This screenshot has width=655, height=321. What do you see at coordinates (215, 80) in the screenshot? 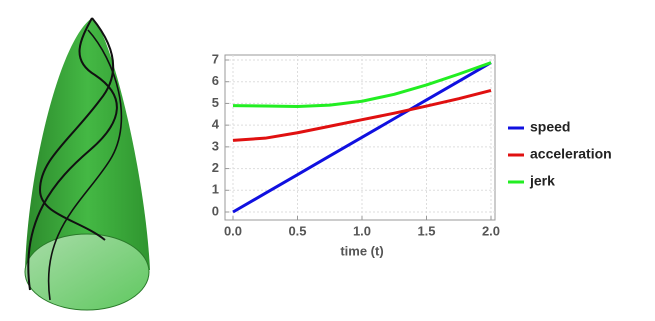
I see `y-tick-label: 6` at bounding box center [215, 80].